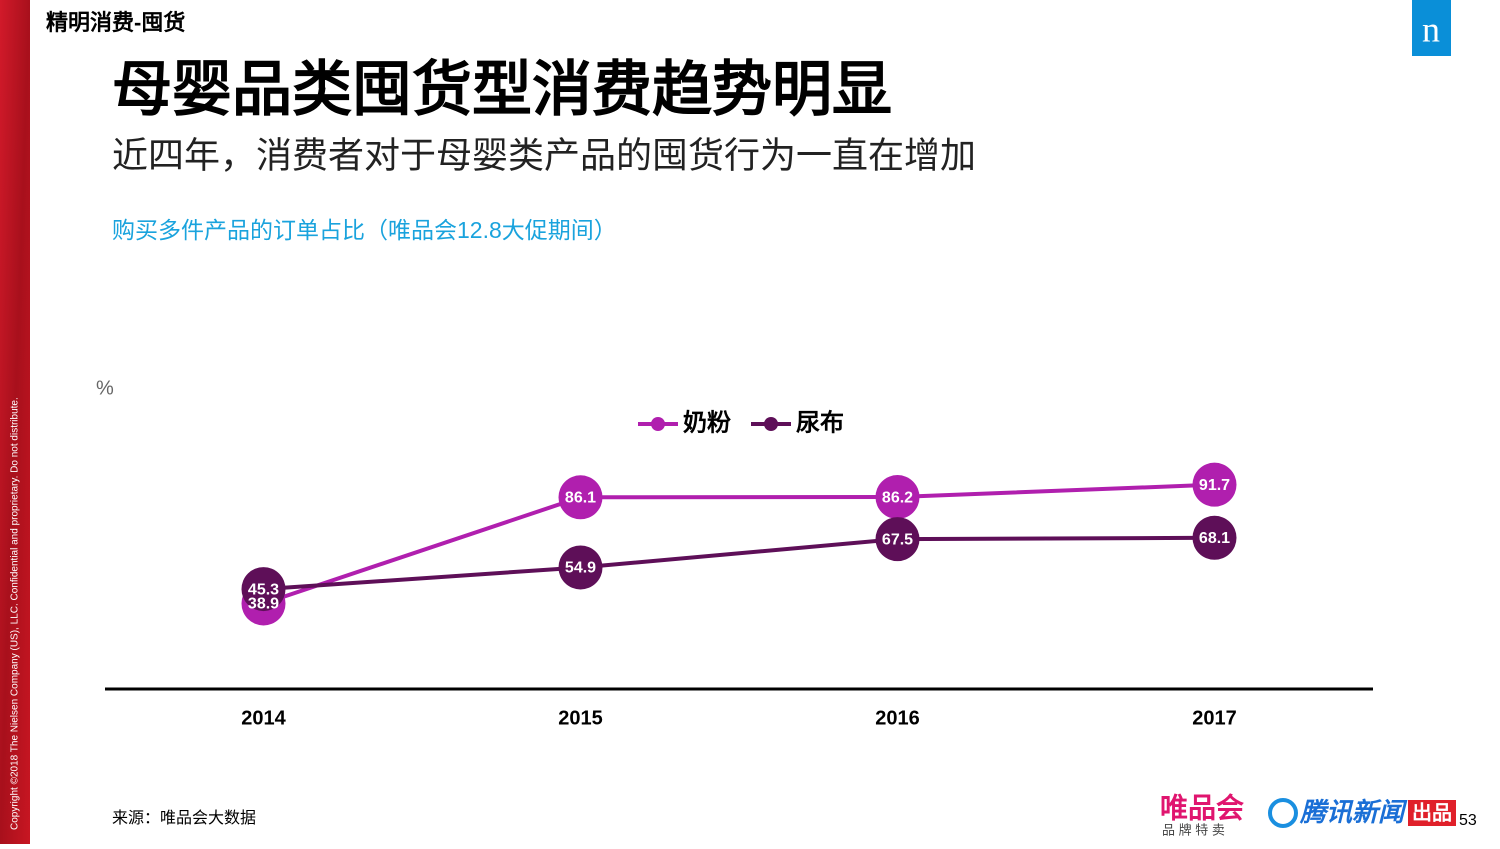 This screenshot has height=849, width=1500. What do you see at coordinates (1353, 812) in the screenshot?
I see `brand-qq: 腾讯新闻` at bounding box center [1353, 812].